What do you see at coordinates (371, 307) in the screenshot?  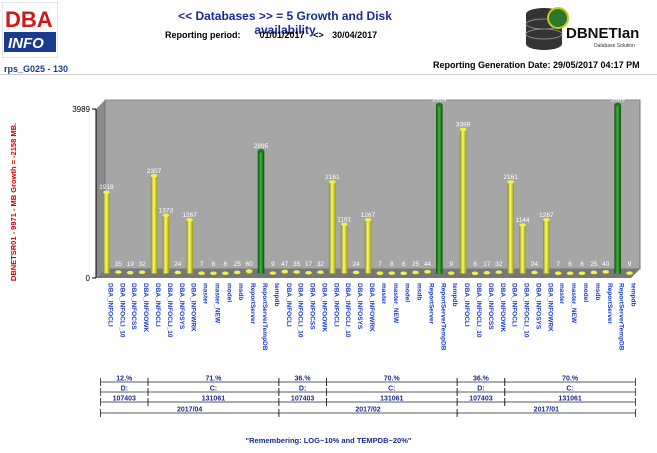 I see `x-tick-label: DBA_INFOWRK` at bounding box center [371, 307].